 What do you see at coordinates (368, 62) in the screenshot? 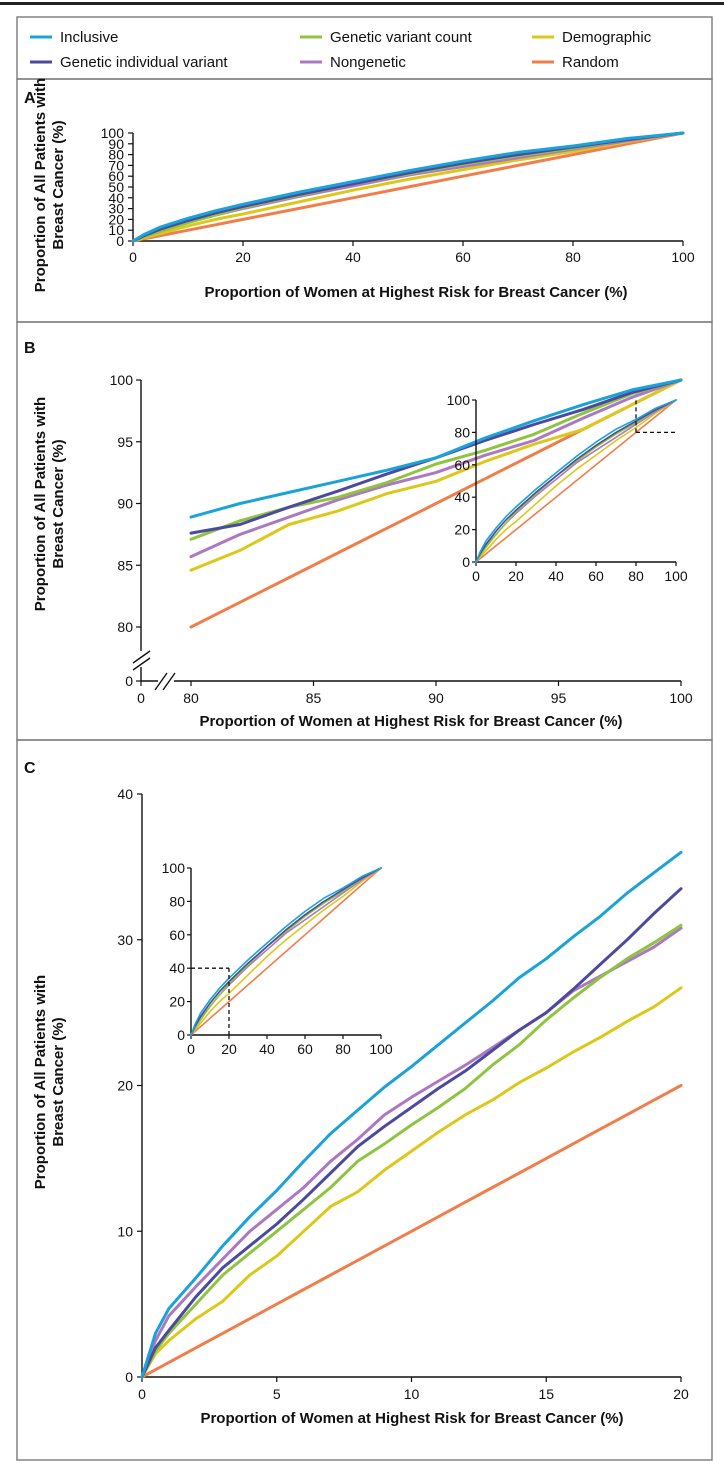
I see `legend-label-nongenetic: Nongenetic` at bounding box center [368, 62].